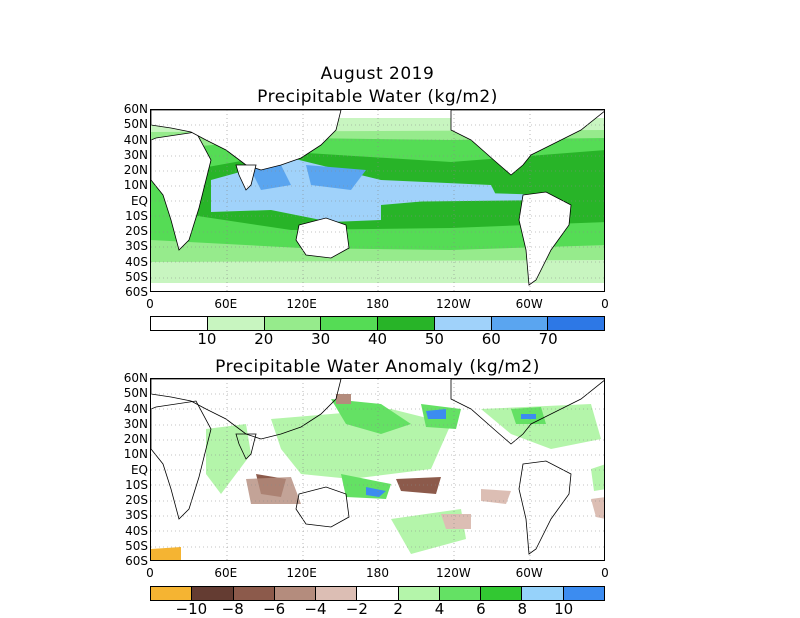 This screenshot has height=618, width=800. What do you see at coordinates (274, 609) in the screenshot?
I see `colorbar-label: −6` at bounding box center [274, 609].